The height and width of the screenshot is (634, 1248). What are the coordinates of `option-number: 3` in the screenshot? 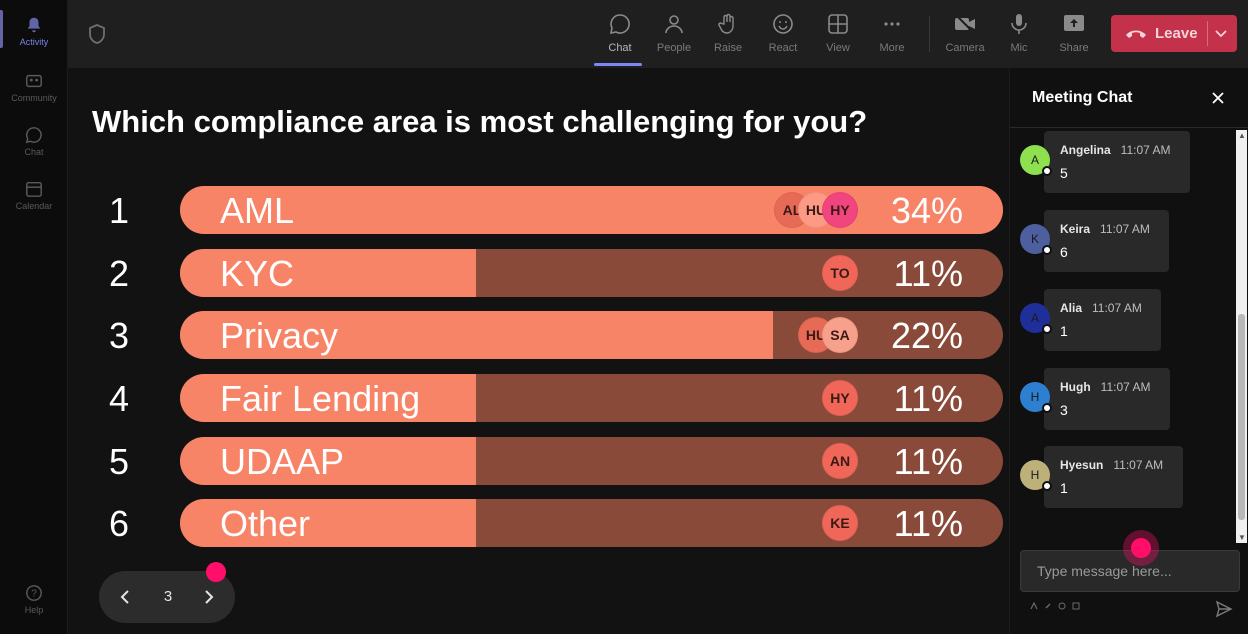 It's located at (119, 335).